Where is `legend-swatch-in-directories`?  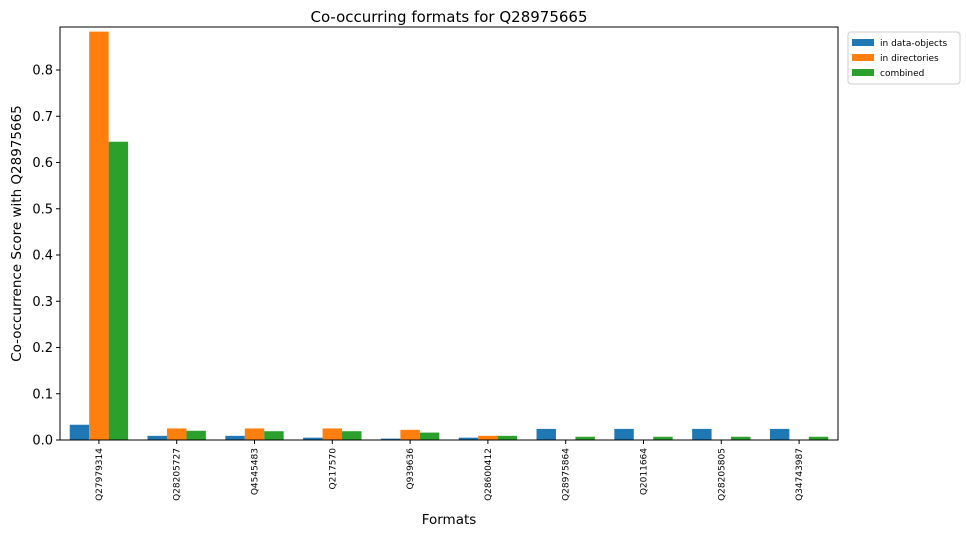
legend-swatch-in-directories is located at coordinates (863, 57).